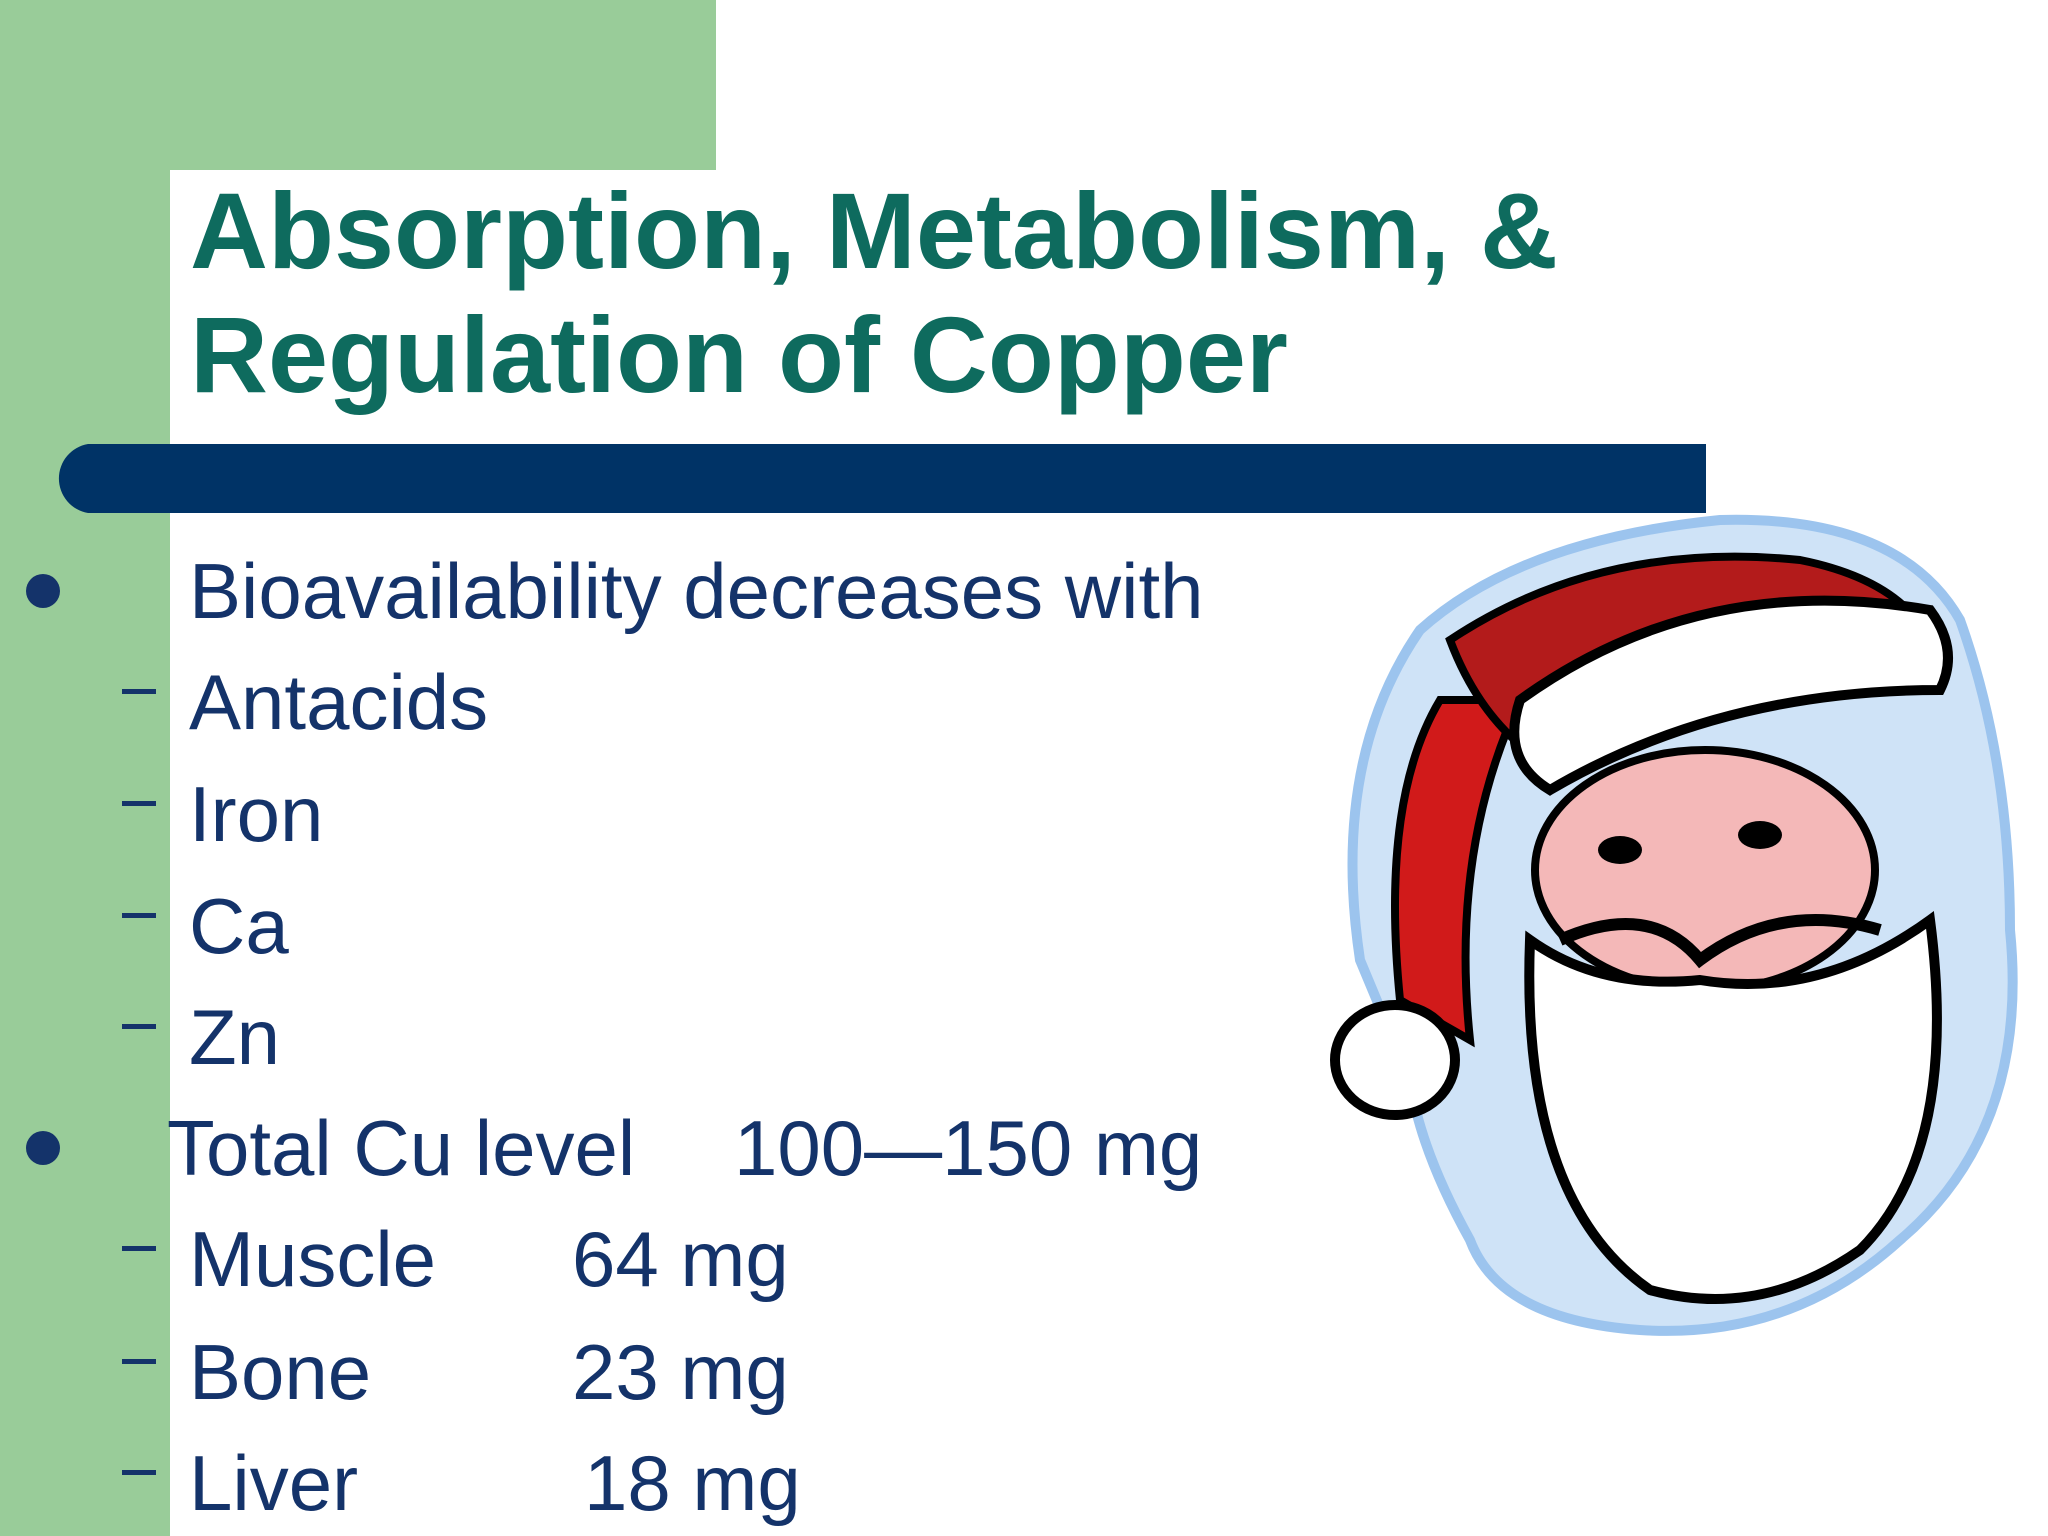 This screenshot has height=1536, width=2048. What do you see at coordinates (696, 591) in the screenshot?
I see `bullet-text: Bioavailability decreases with` at bounding box center [696, 591].